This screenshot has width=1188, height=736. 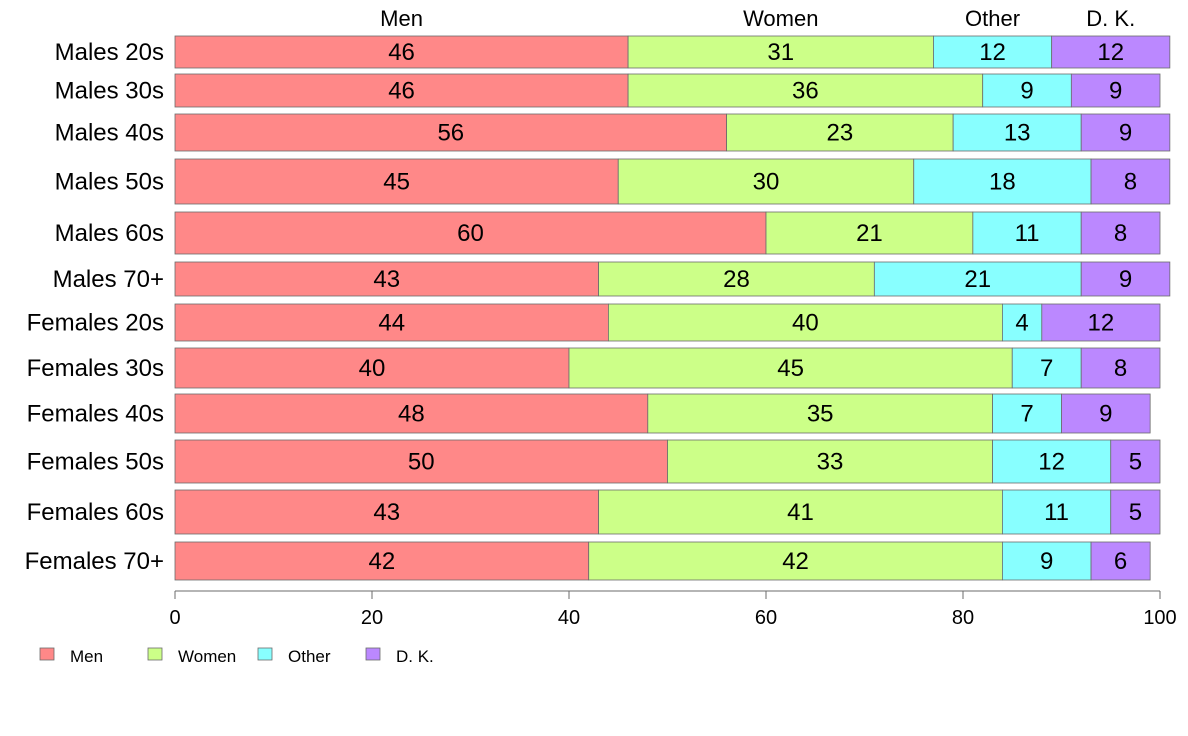 I want to click on data-label-d-k: 5, so click(x=1135, y=462).